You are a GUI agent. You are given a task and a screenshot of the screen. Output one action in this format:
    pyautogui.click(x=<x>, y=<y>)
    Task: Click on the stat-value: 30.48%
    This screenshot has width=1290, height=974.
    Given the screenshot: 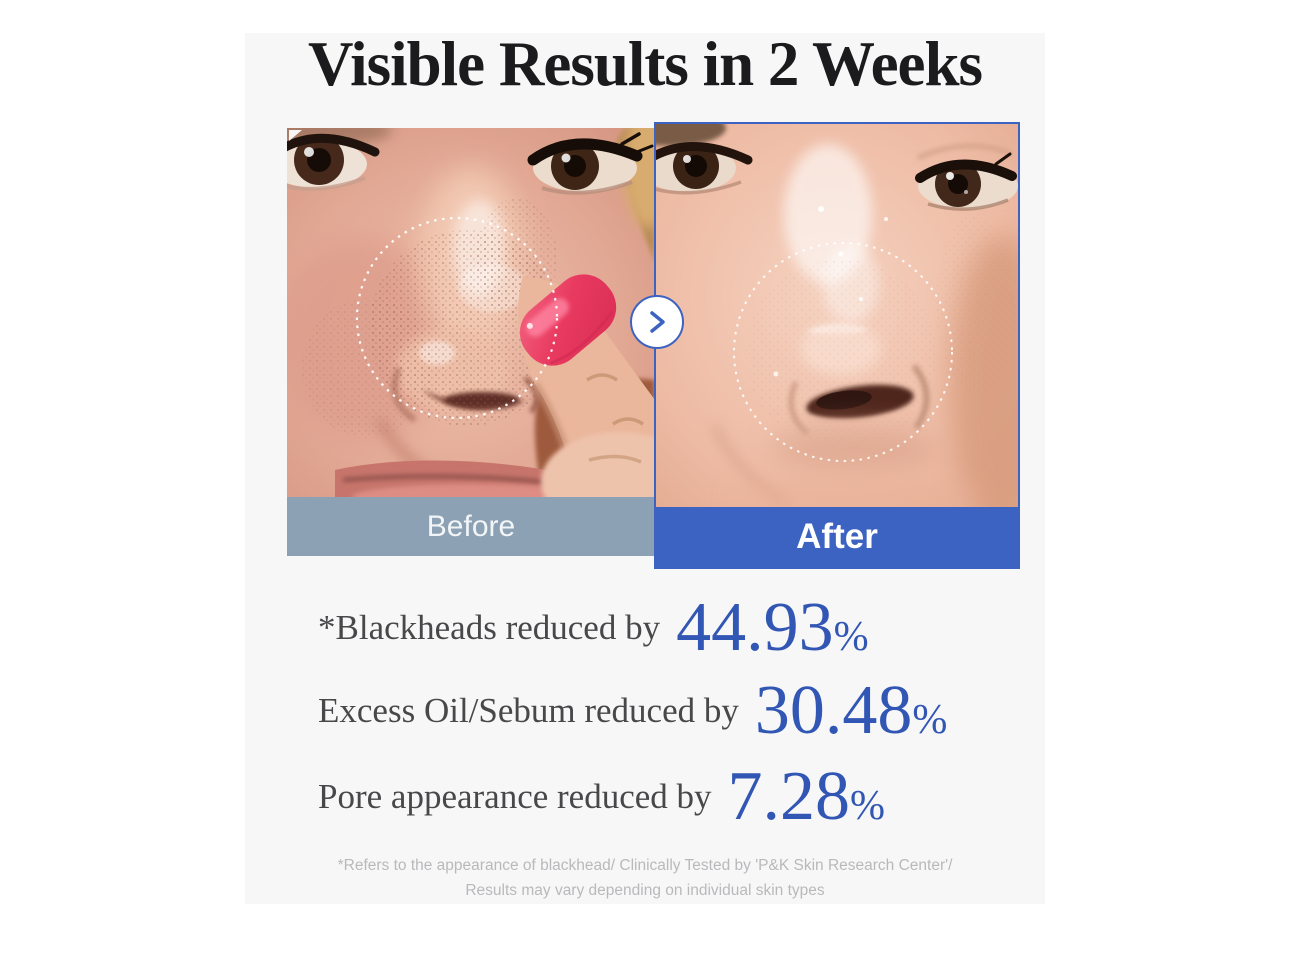 What is the action you would take?
    pyautogui.click(x=851, y=710)
    